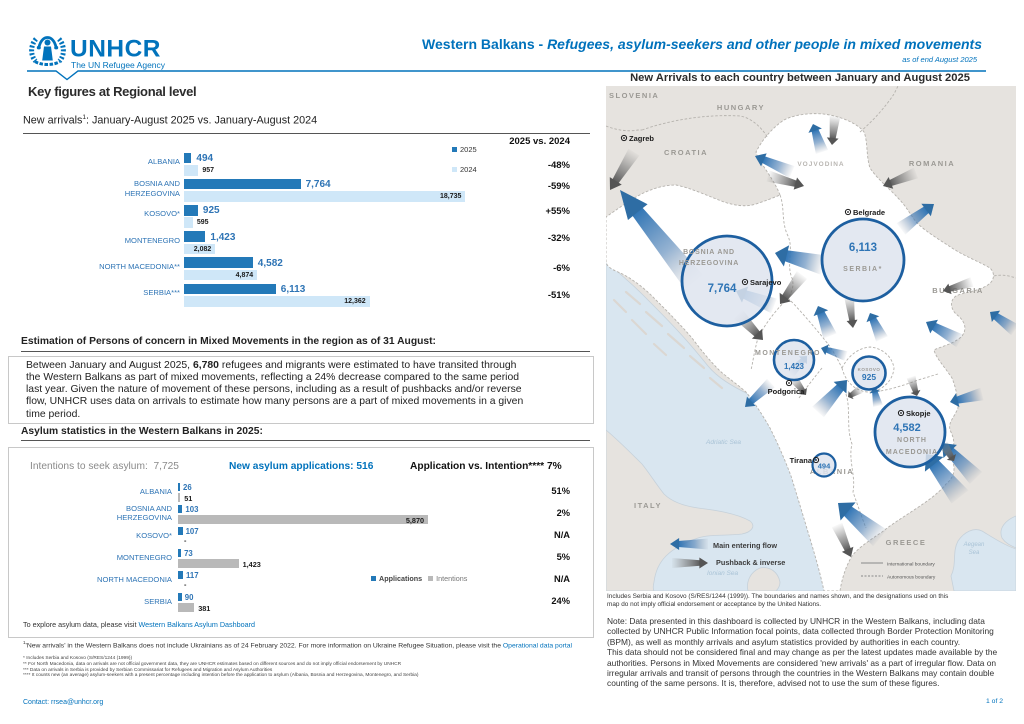 The height and width of the screenshot is (724, 1024). Describe the element at coordinates (709, 263) in the screenshot. I see `svg-text: HERZEGOVINA` at that location.